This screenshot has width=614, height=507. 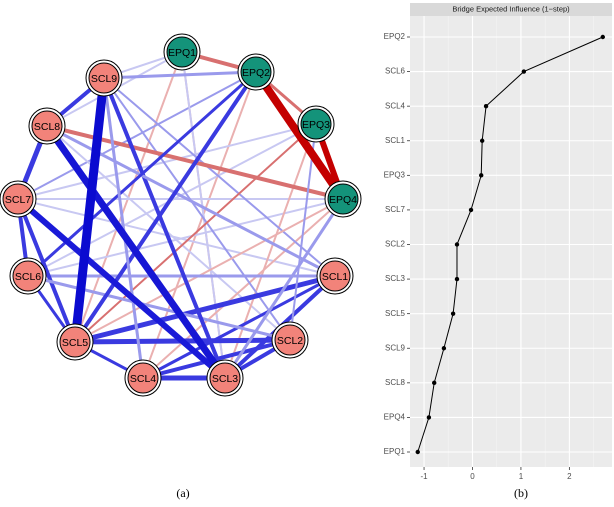 I want to click on strip, so click(x=511, y=9).